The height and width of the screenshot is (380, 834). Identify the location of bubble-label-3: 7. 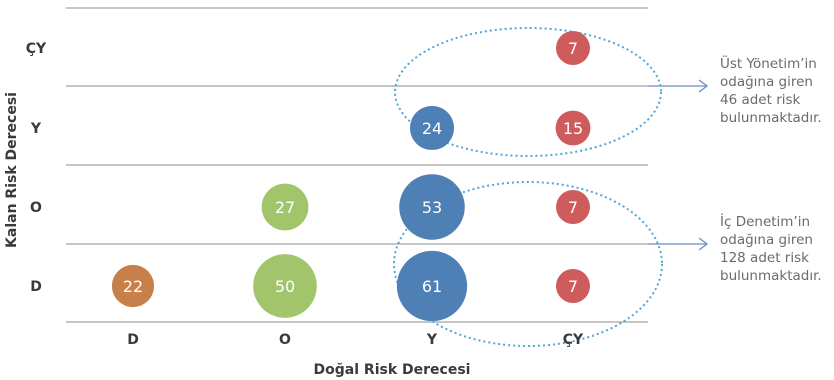
(573, 286).